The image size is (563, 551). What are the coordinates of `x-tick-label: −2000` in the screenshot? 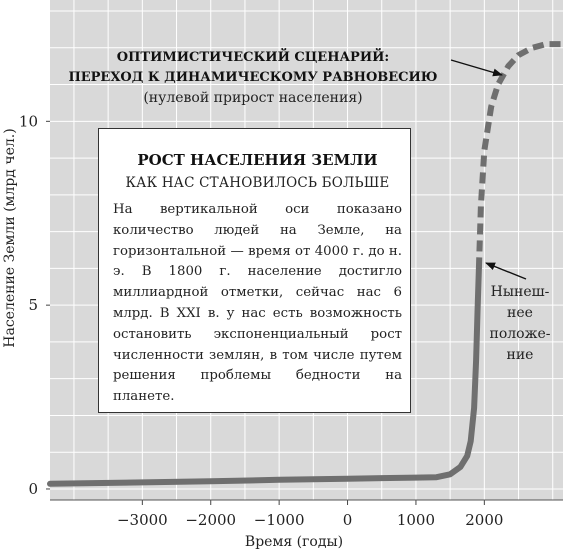 It's located at (210, 520).